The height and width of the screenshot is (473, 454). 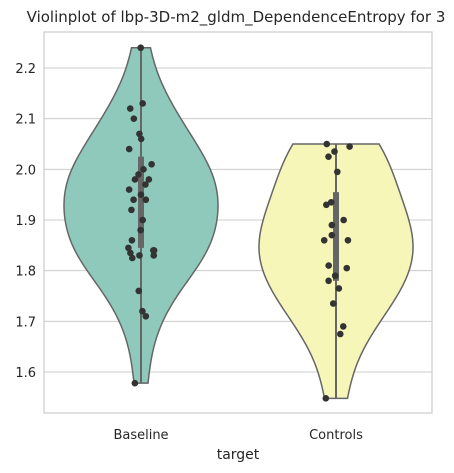 What do you see at coordinates (25, 272) in the screenshot?
I see `y-tick-label: 1.8` at bounding box center [25, 272].